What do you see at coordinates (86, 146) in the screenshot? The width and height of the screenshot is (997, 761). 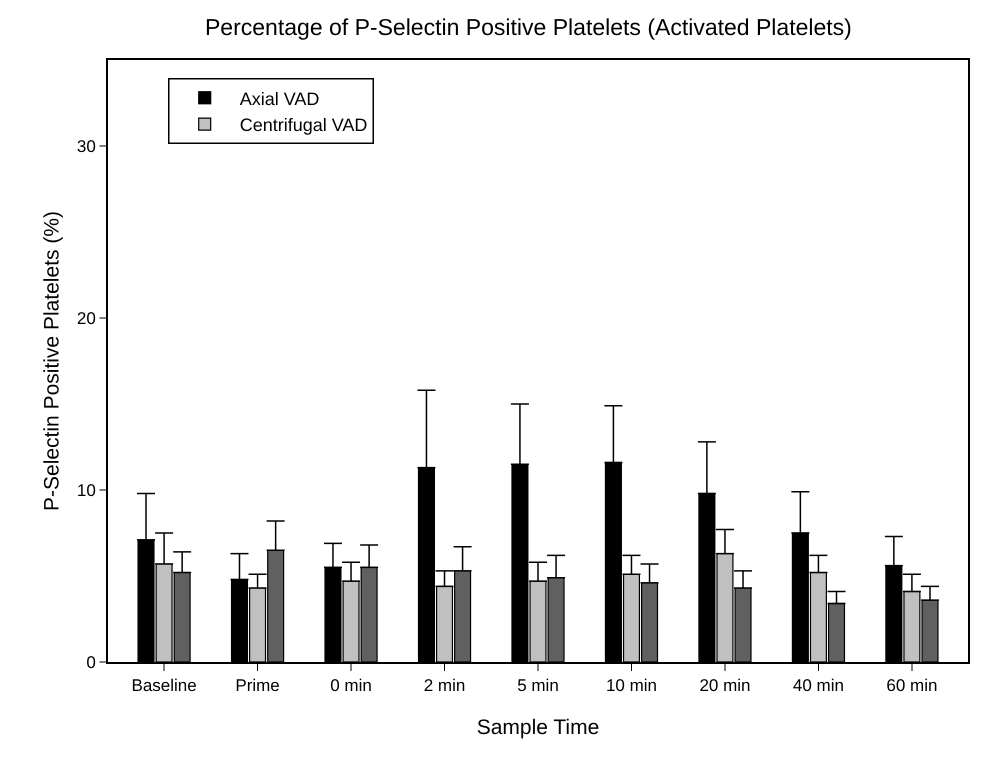 I see `y-tick-label: 30` at bounding box center [86, 146].